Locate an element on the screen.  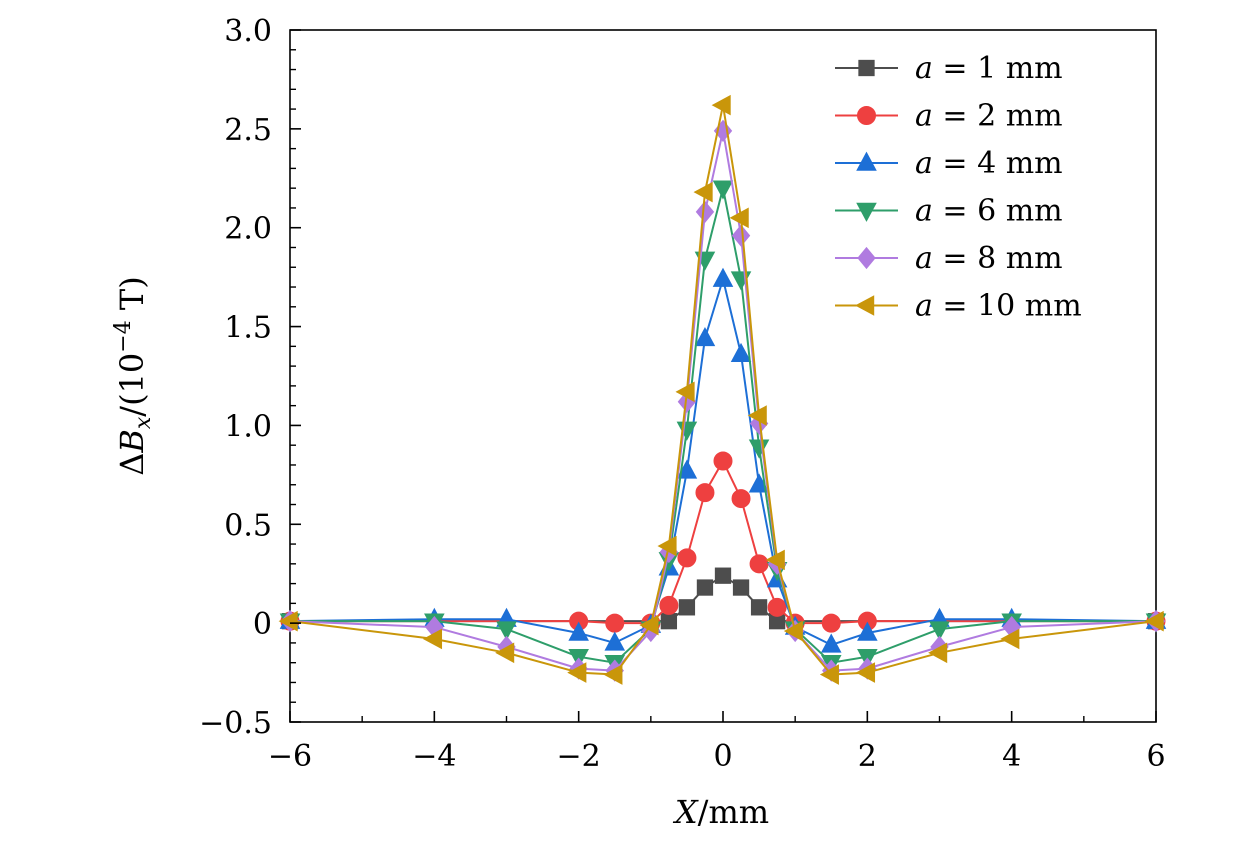
legend-value: = 2 mm is located at coordinates (998, 116).